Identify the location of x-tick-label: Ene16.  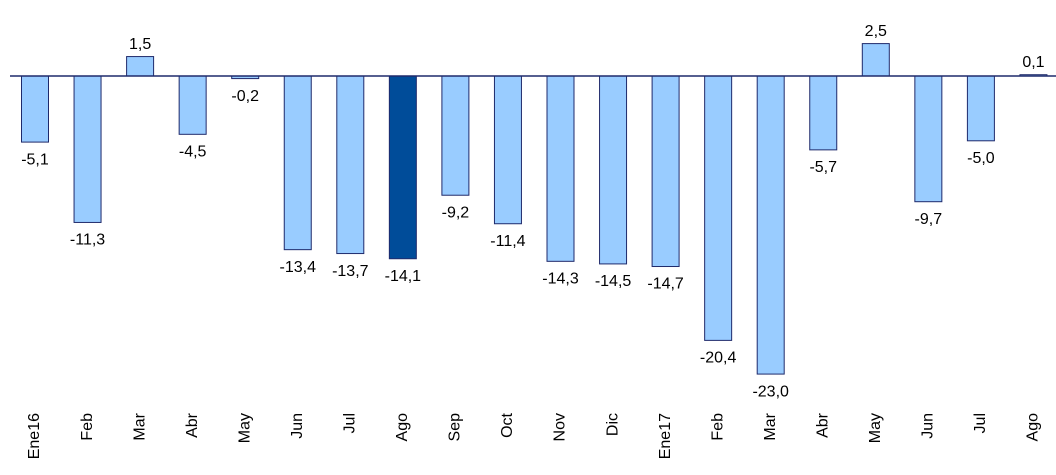
(34, 436).